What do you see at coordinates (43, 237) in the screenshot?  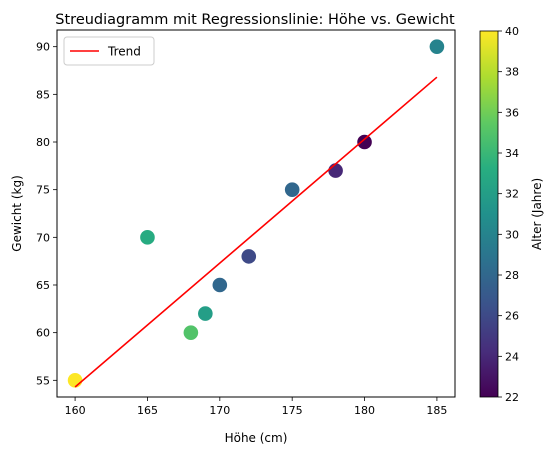 I see `y-tick-label: 70` at bounding box center [43, 237].